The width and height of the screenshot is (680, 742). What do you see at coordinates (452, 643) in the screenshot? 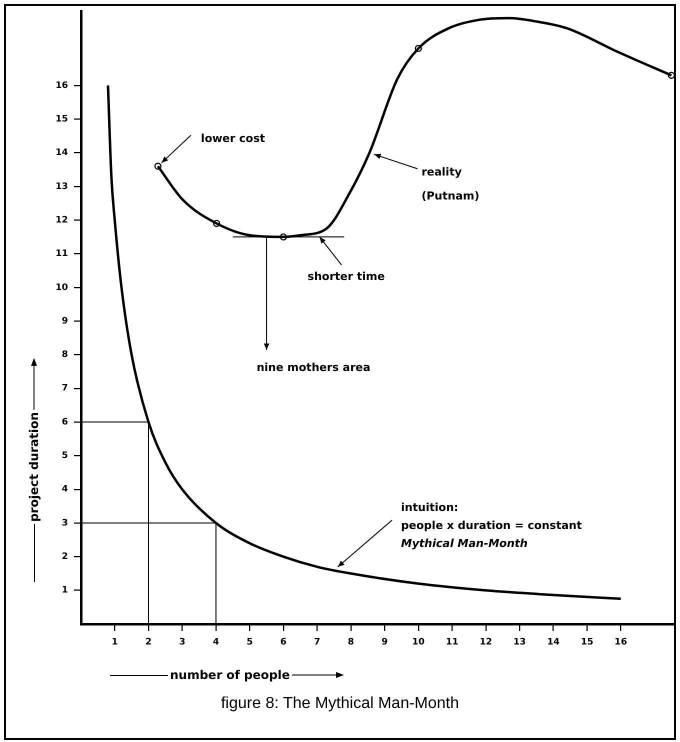
I see `x-tick-label: 11` at bounding box center [452, 643].